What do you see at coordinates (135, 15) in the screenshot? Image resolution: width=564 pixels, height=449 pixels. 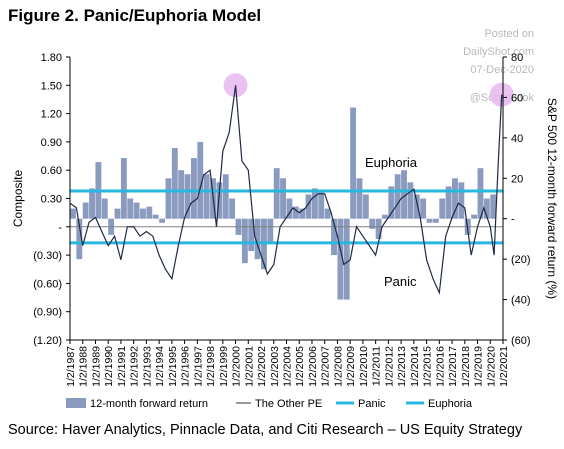 I see `figure-title: Figure 2. Panic/Euphoria Model` at bounding box center [135, 15].